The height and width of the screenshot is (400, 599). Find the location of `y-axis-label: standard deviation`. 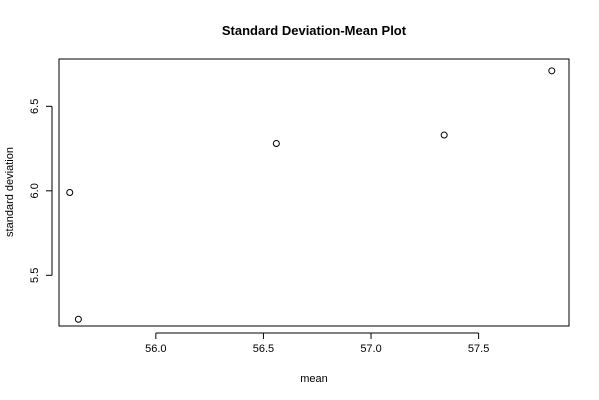

y-axis-label: standard deviation is located at coordinates (10, 192).